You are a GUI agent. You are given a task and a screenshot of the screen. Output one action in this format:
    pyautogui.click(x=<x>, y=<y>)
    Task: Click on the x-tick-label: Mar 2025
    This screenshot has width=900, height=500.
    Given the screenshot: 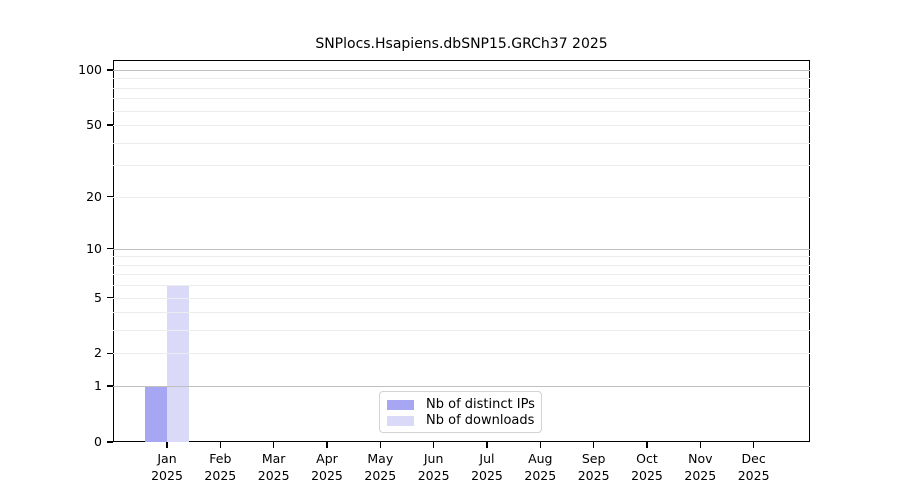 What is the action you would take?
    pyautogui.click(x=274, y=467)
    